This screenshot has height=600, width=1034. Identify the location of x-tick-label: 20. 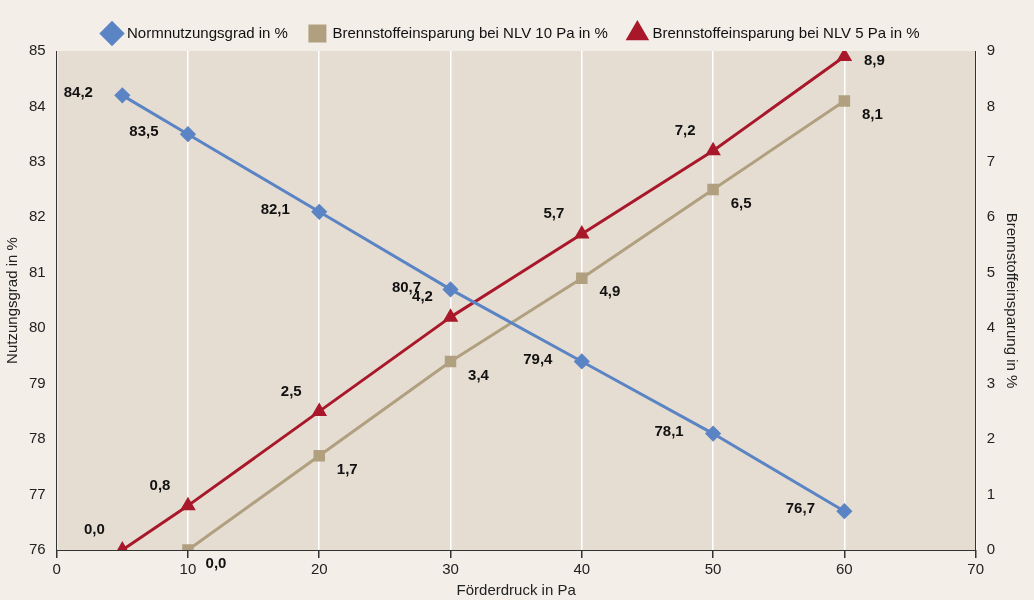
(319, 569).